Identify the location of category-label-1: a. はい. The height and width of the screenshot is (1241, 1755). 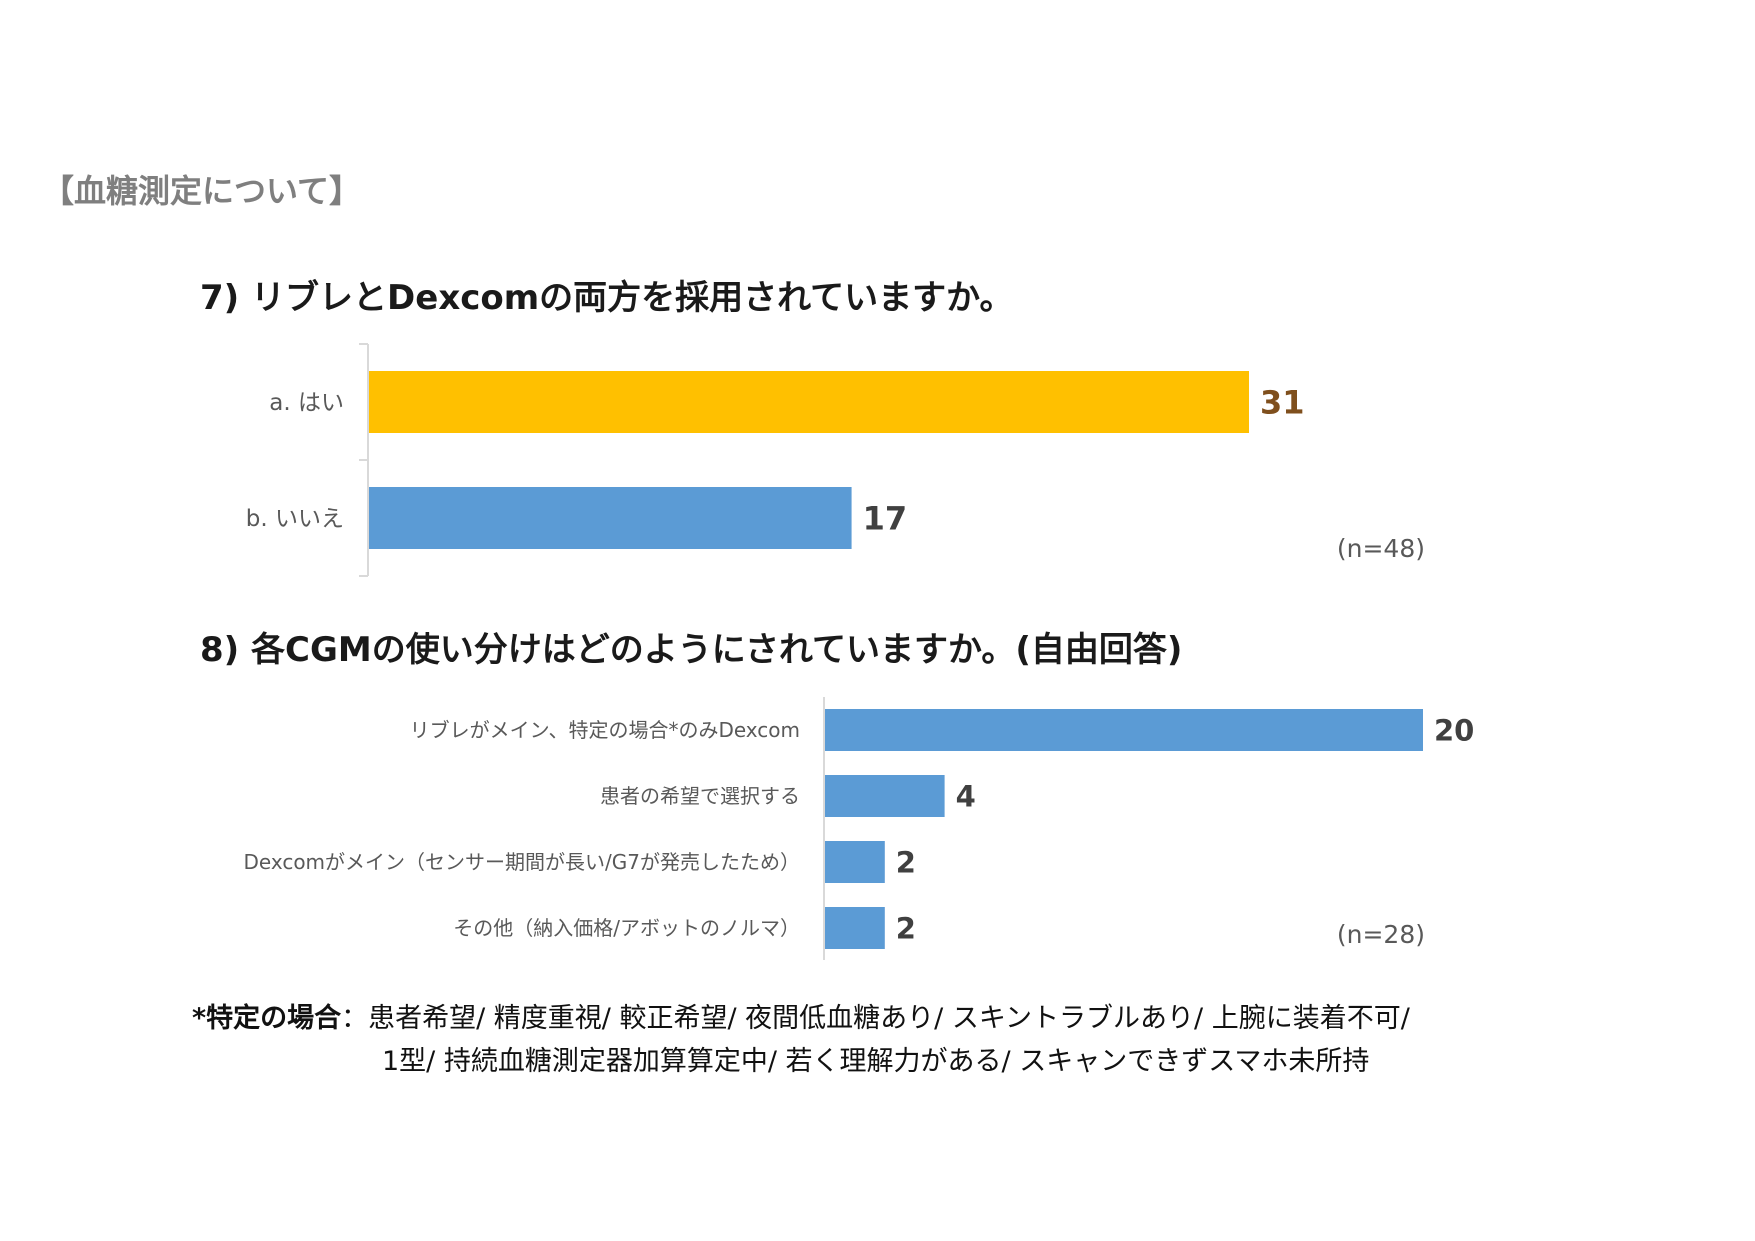
(306, 403).